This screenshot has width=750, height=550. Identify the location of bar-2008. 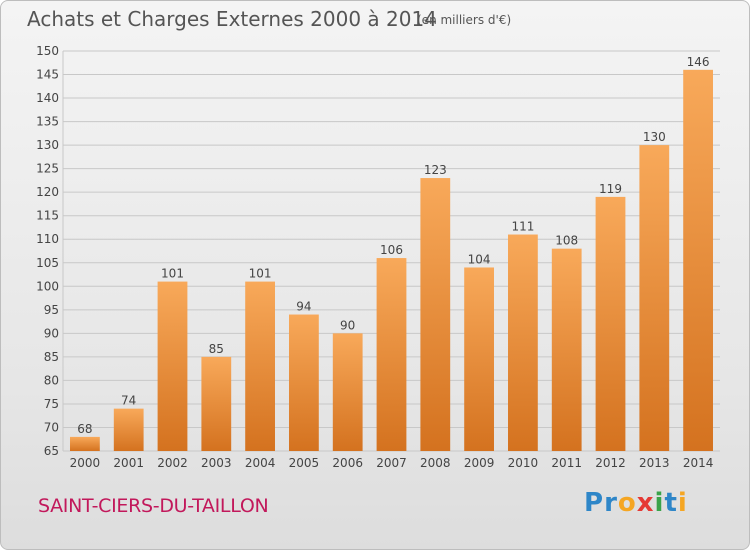
(435, 314).